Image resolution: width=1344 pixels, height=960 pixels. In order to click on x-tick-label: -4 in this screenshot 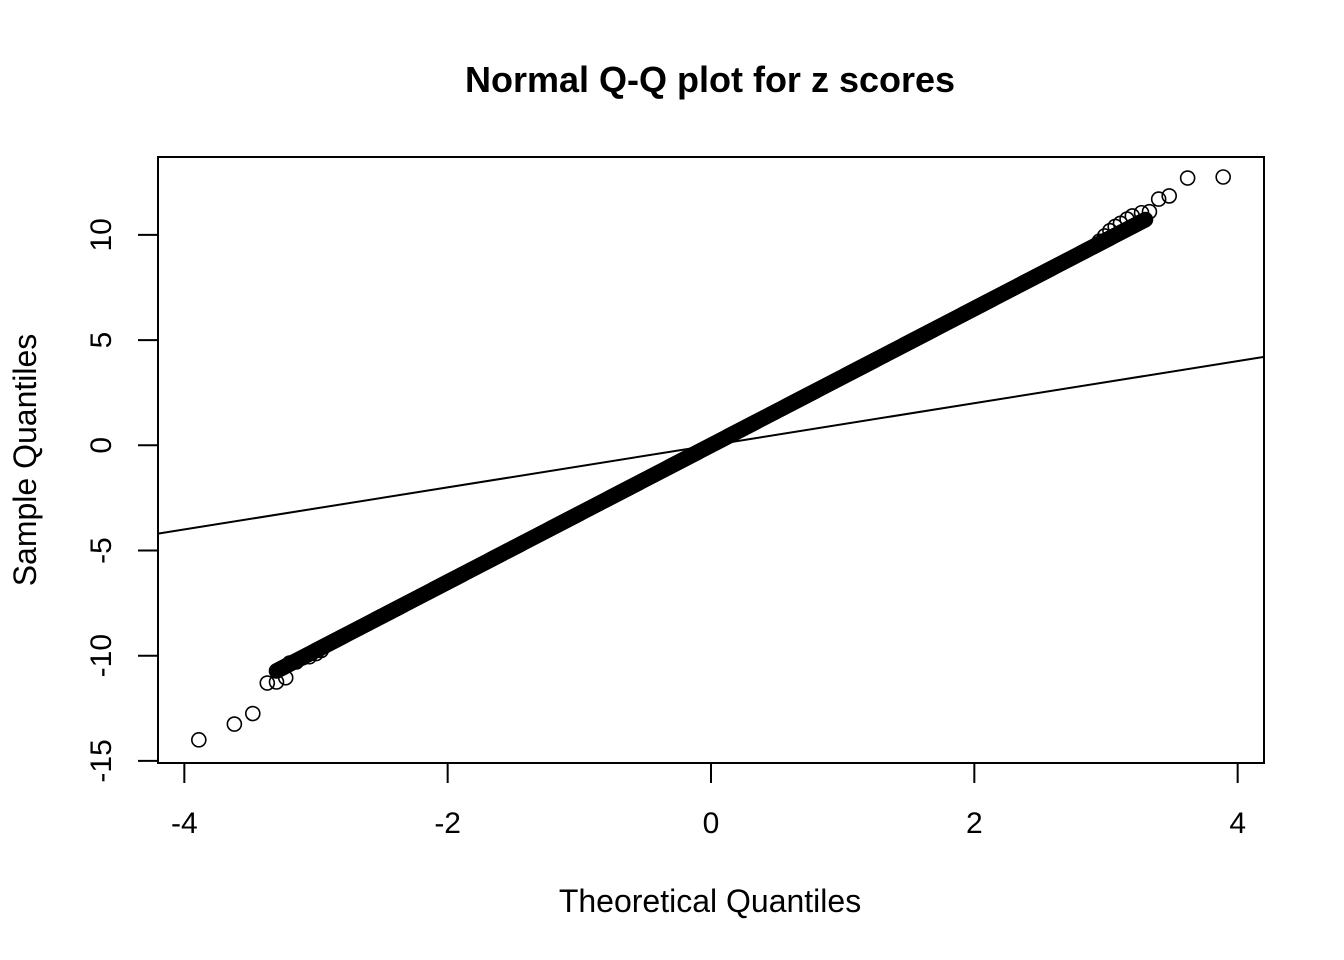, I will do `click(184, 823)`.